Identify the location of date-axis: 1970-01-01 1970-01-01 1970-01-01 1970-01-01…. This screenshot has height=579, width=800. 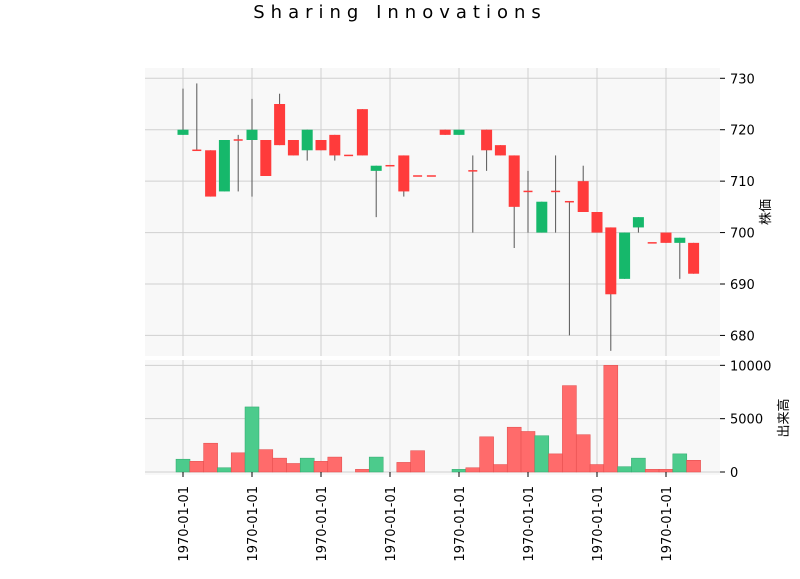
(426, 517).